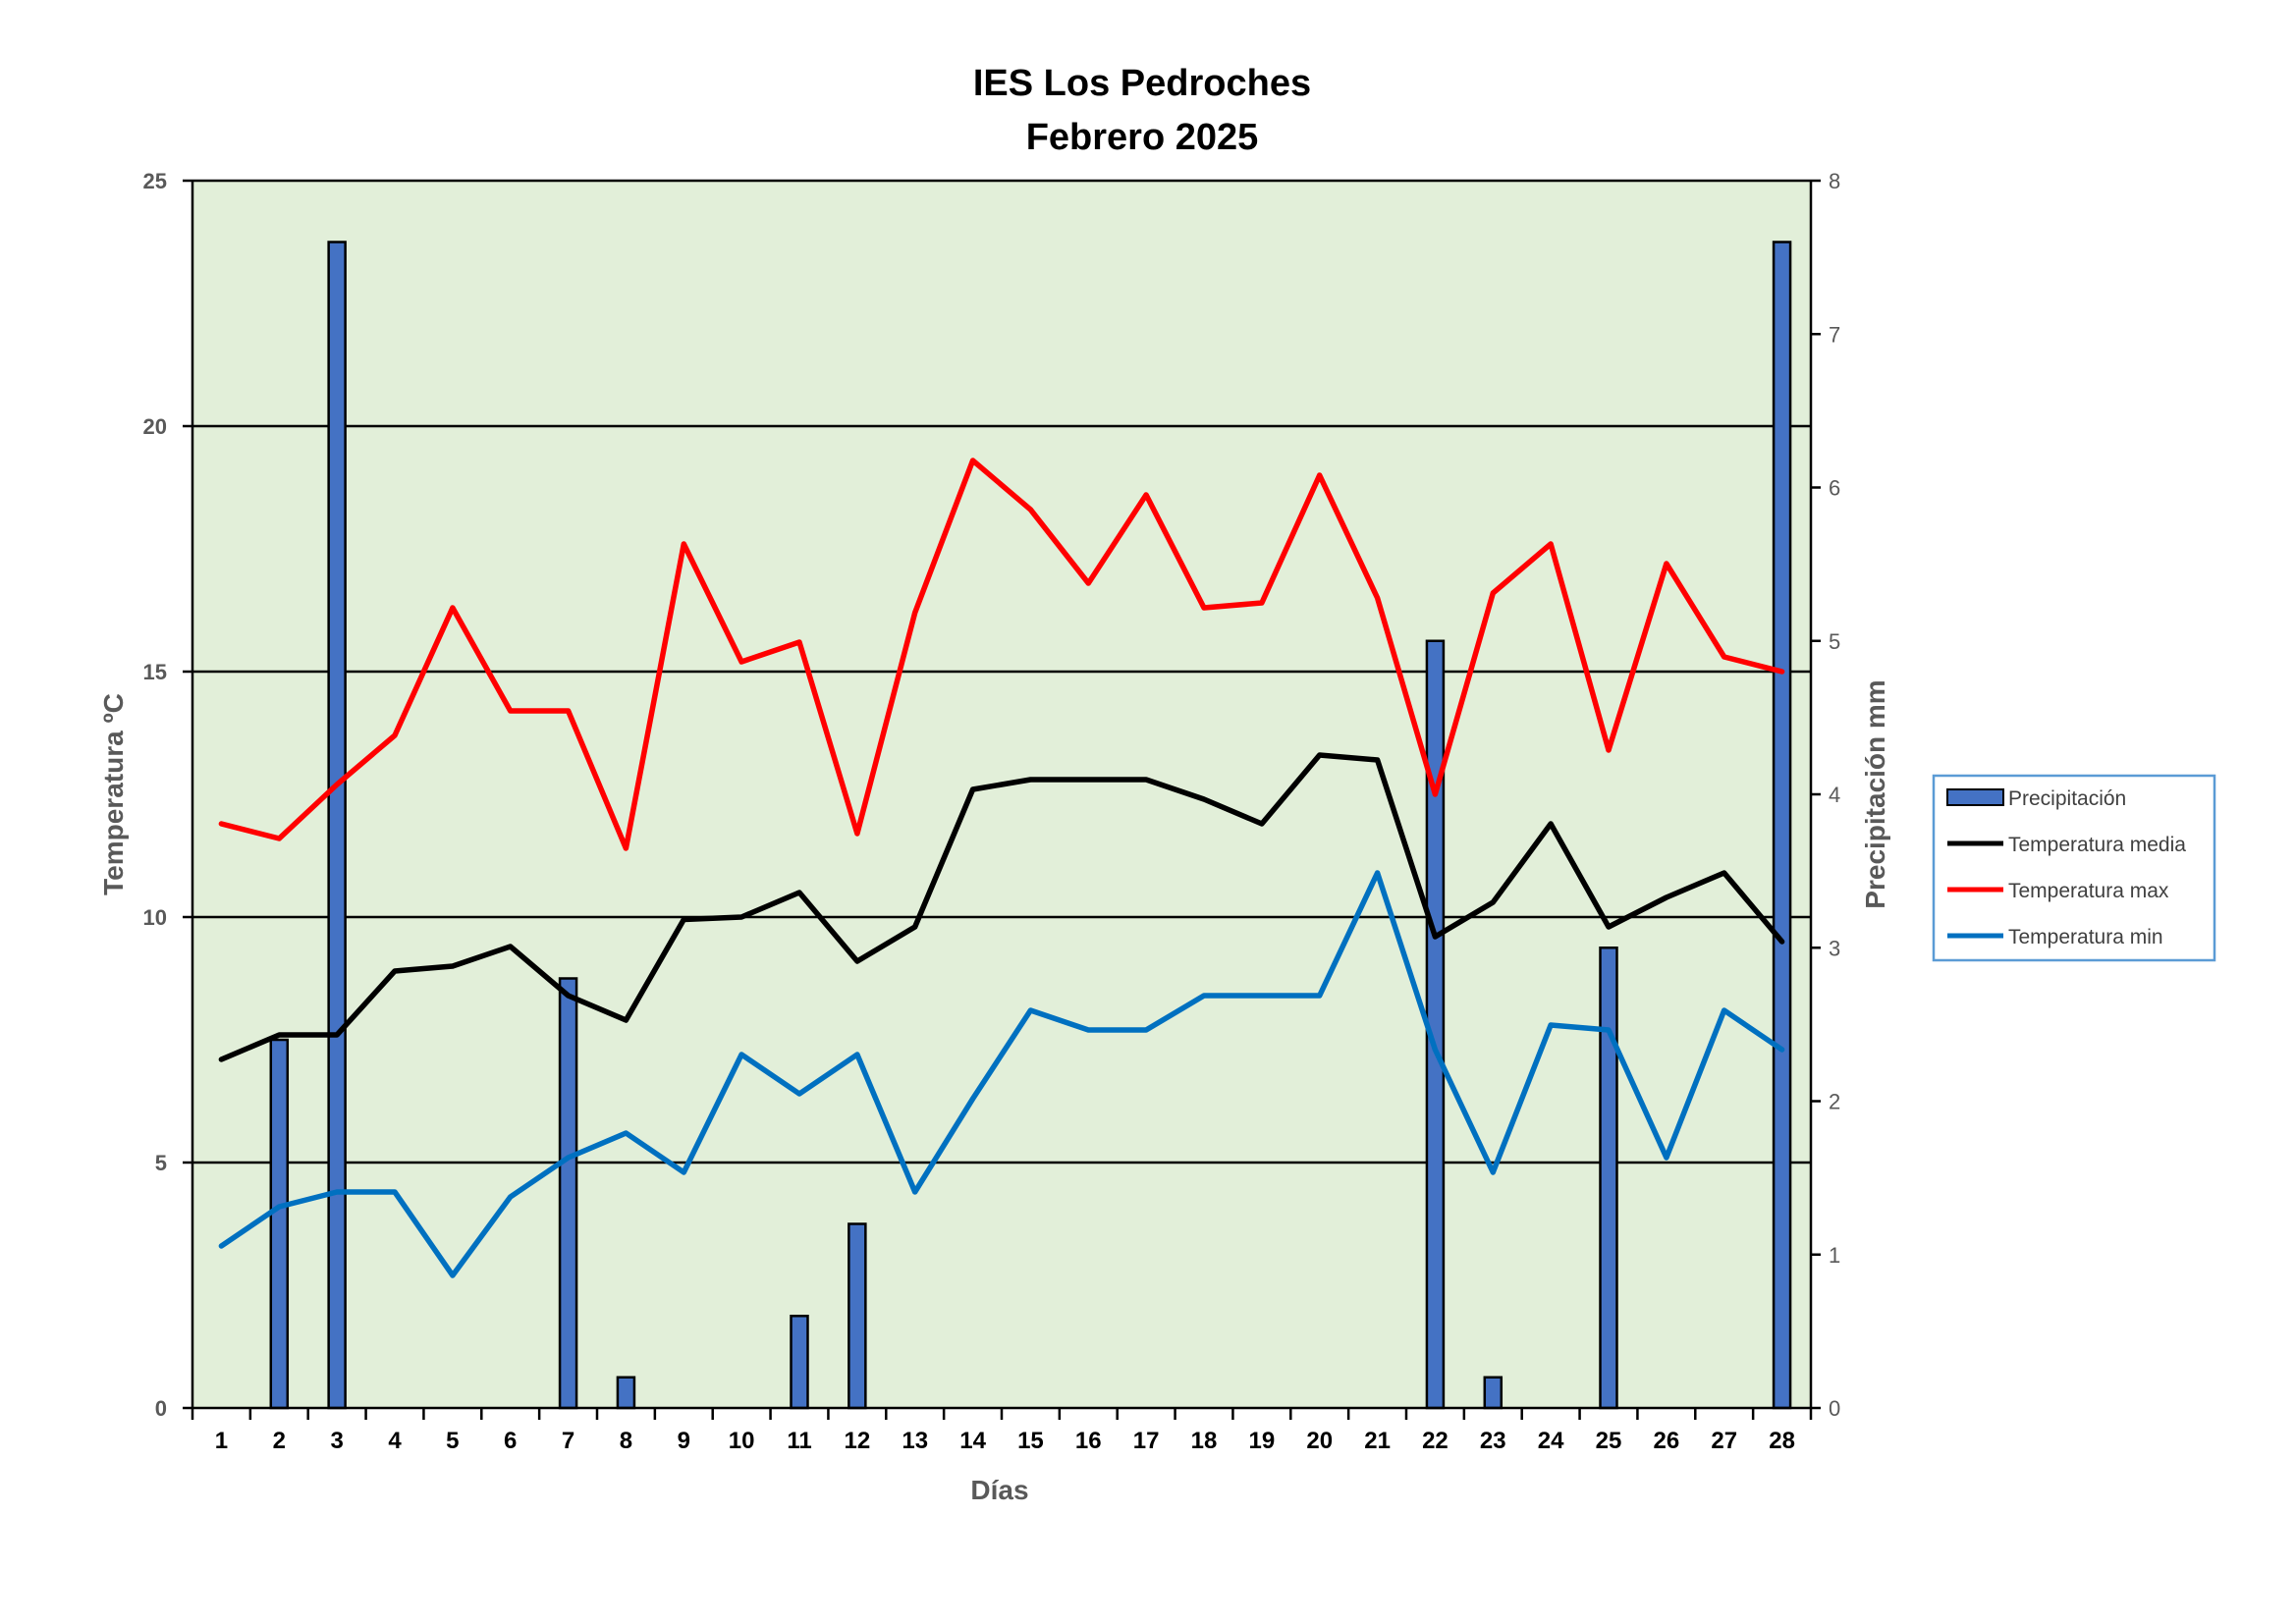 This screenshot has width=2296, height=1624. Describe the element at coordinates (1319, 1441) in the screenshot. I see `x-tick-label-20: 20` at that location.